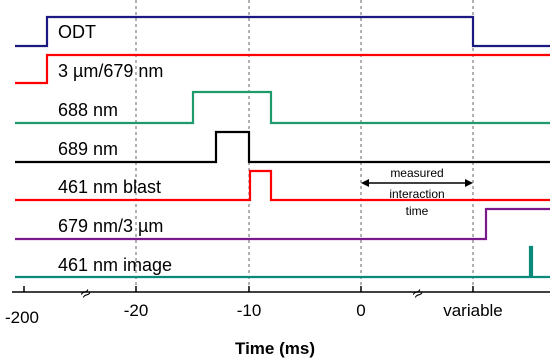 Image resolution: width=550 pixels, height=364 pixels. Describe the element at coordinates (282, 69) in the screenshot. I see `um3-679-waveform` at that location.